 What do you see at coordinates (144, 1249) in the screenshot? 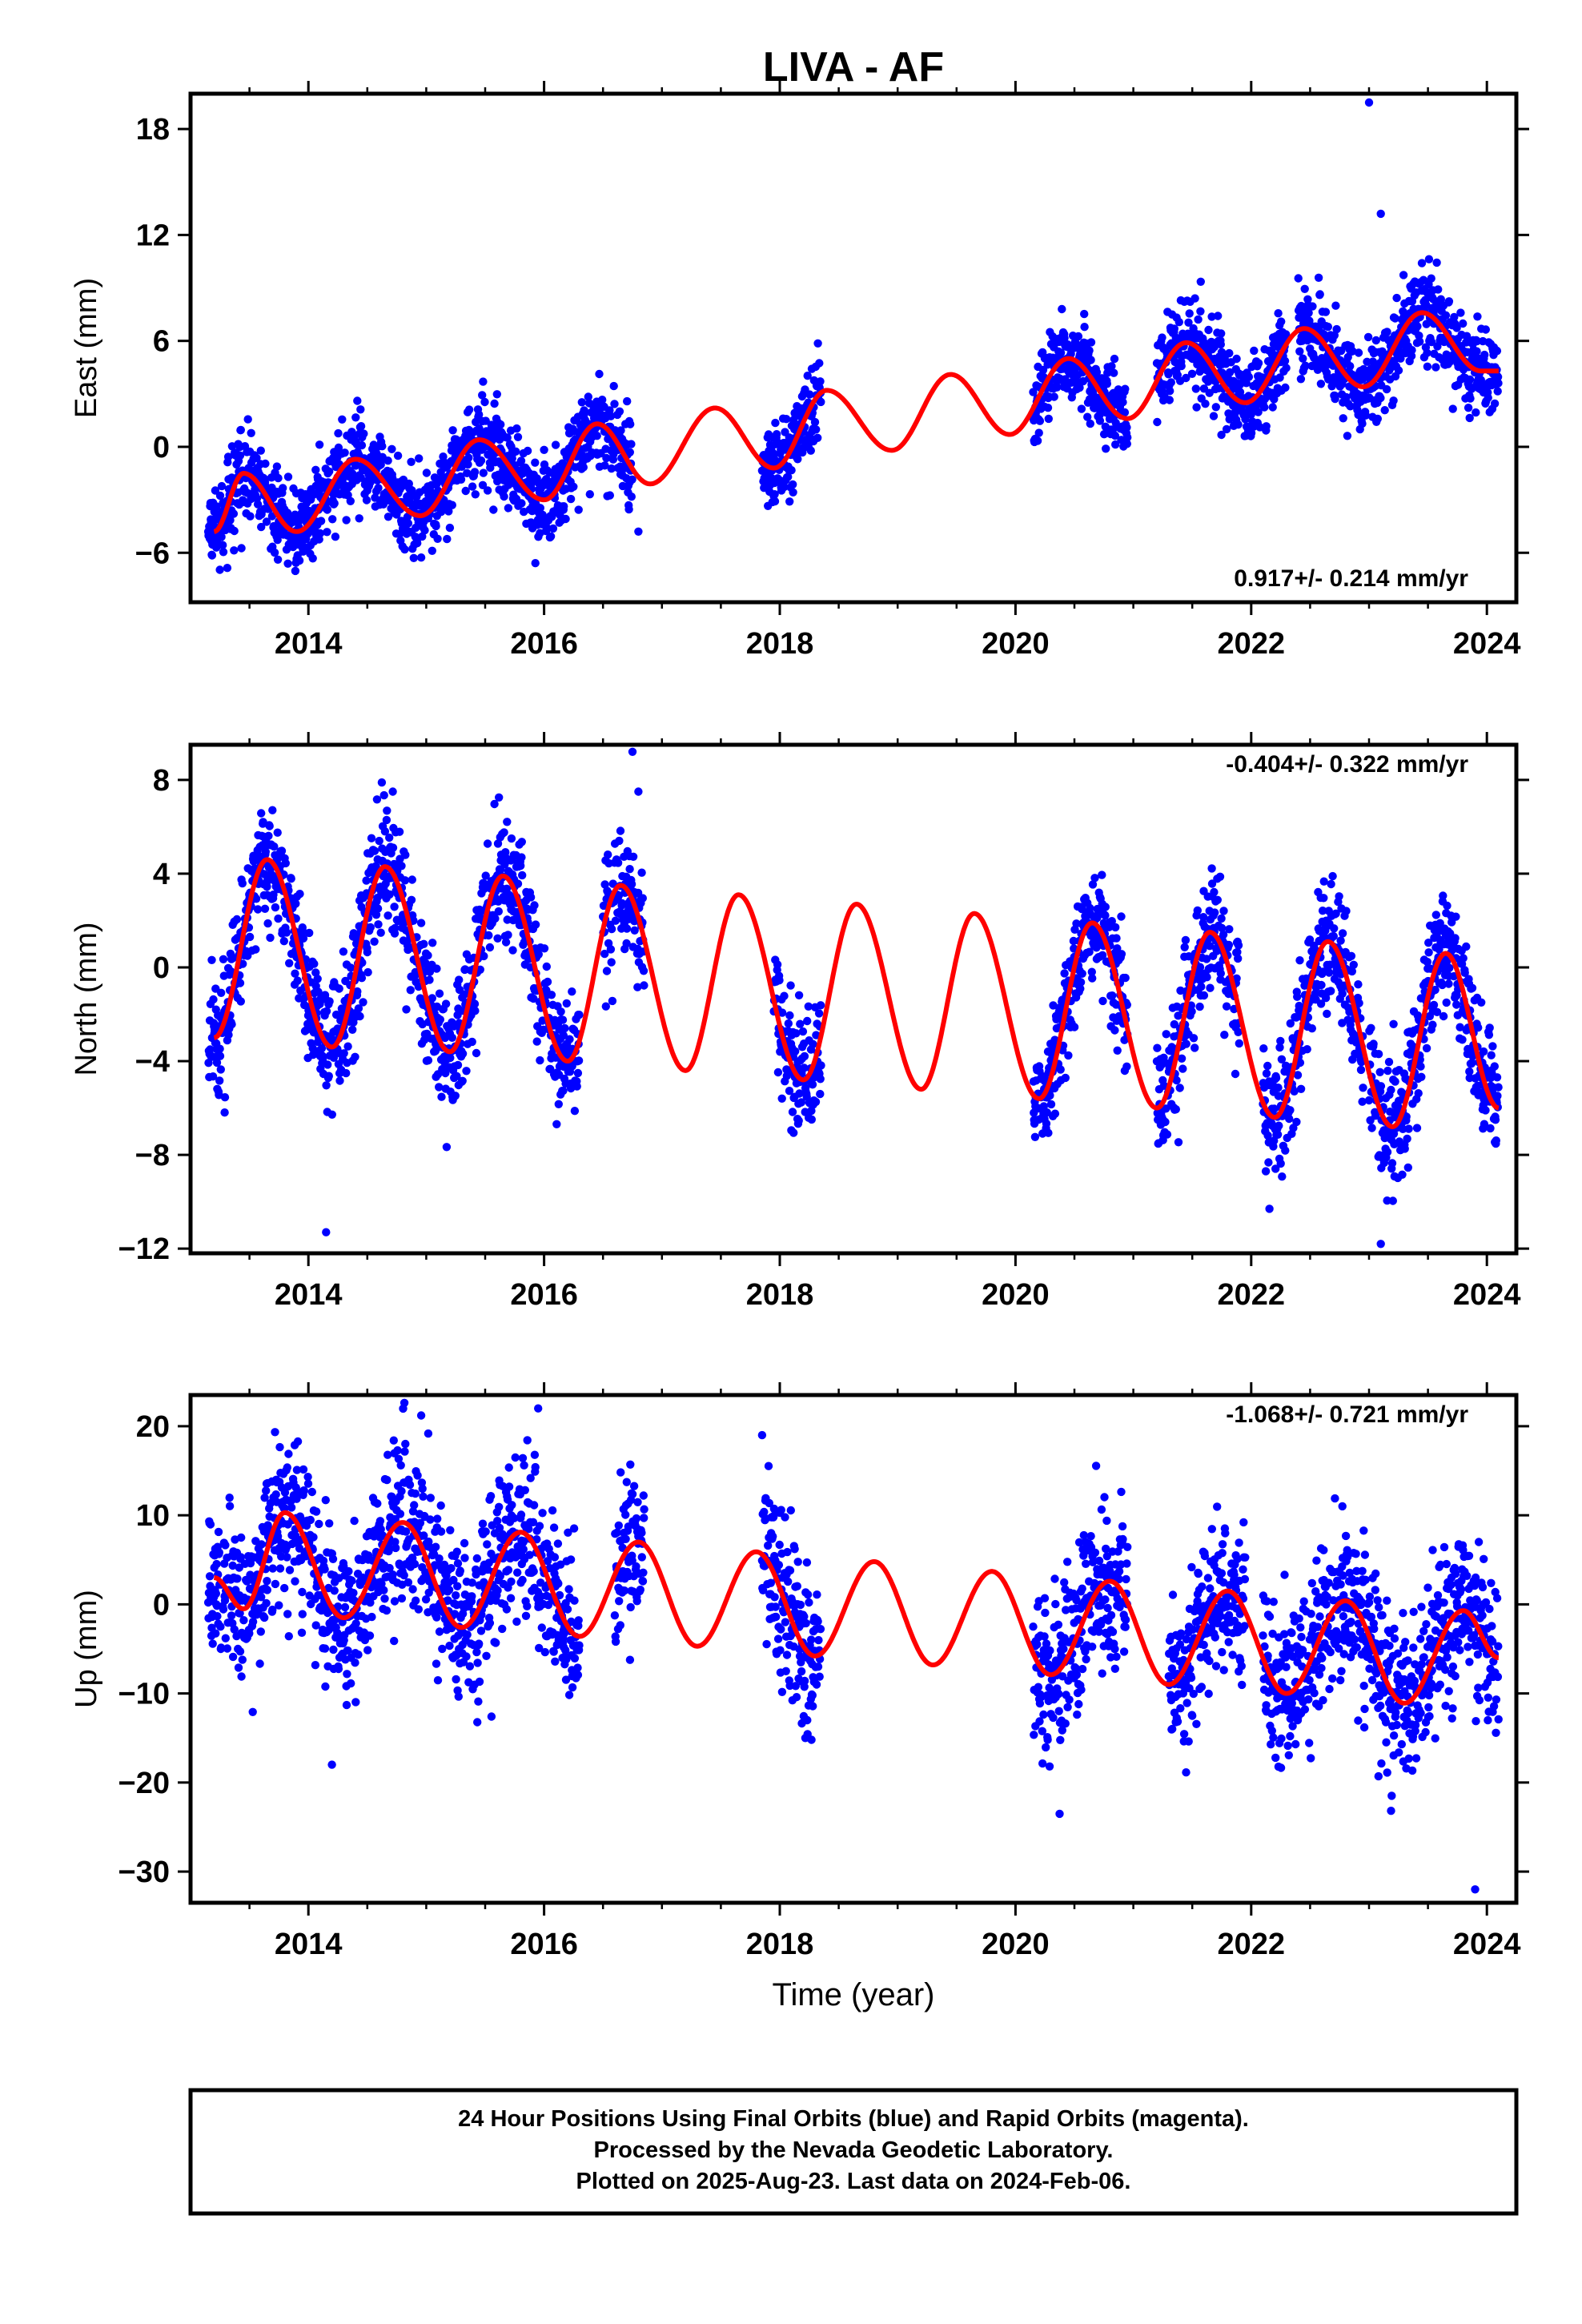
I see `north-y-tick-label: −12` at bounding box center [144, 1249].